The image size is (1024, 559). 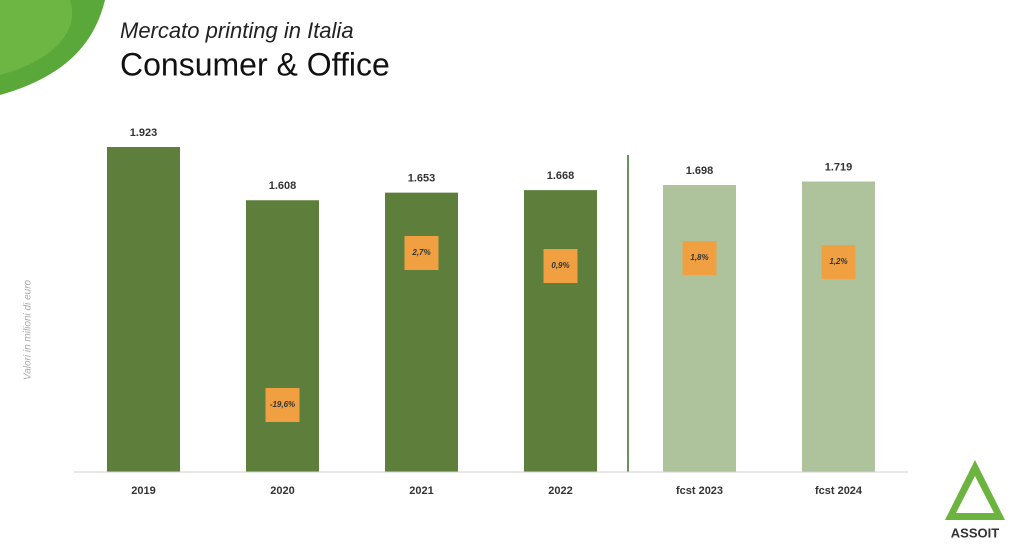 I want to click on growth-label: 1,2%, so click(x=838, y=261).